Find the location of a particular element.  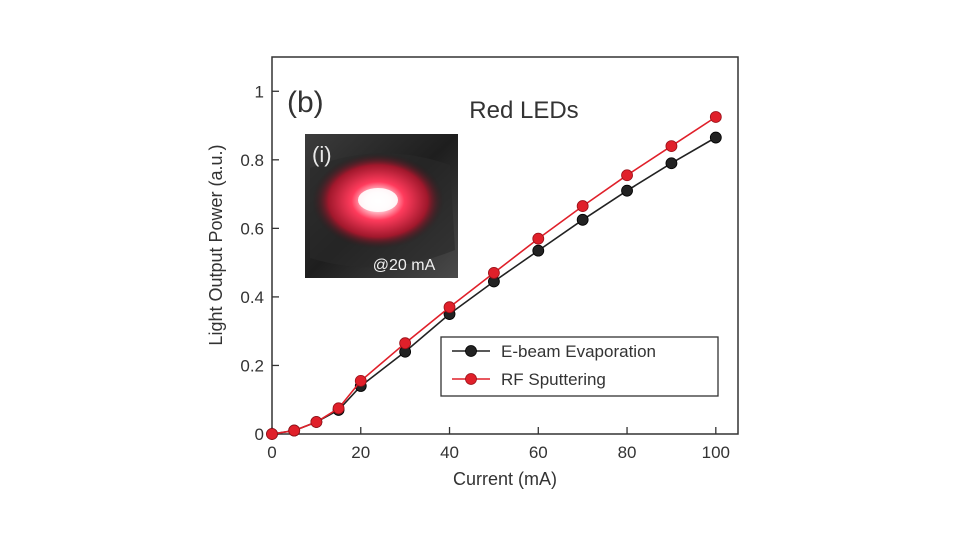

y-tick-label: 0.4 is located at coordinates (252, 297).